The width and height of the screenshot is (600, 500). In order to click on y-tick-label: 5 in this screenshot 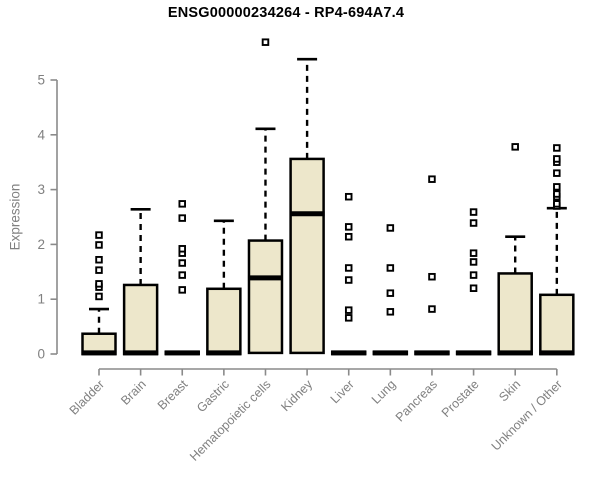, I will do `click(41, 80)`.